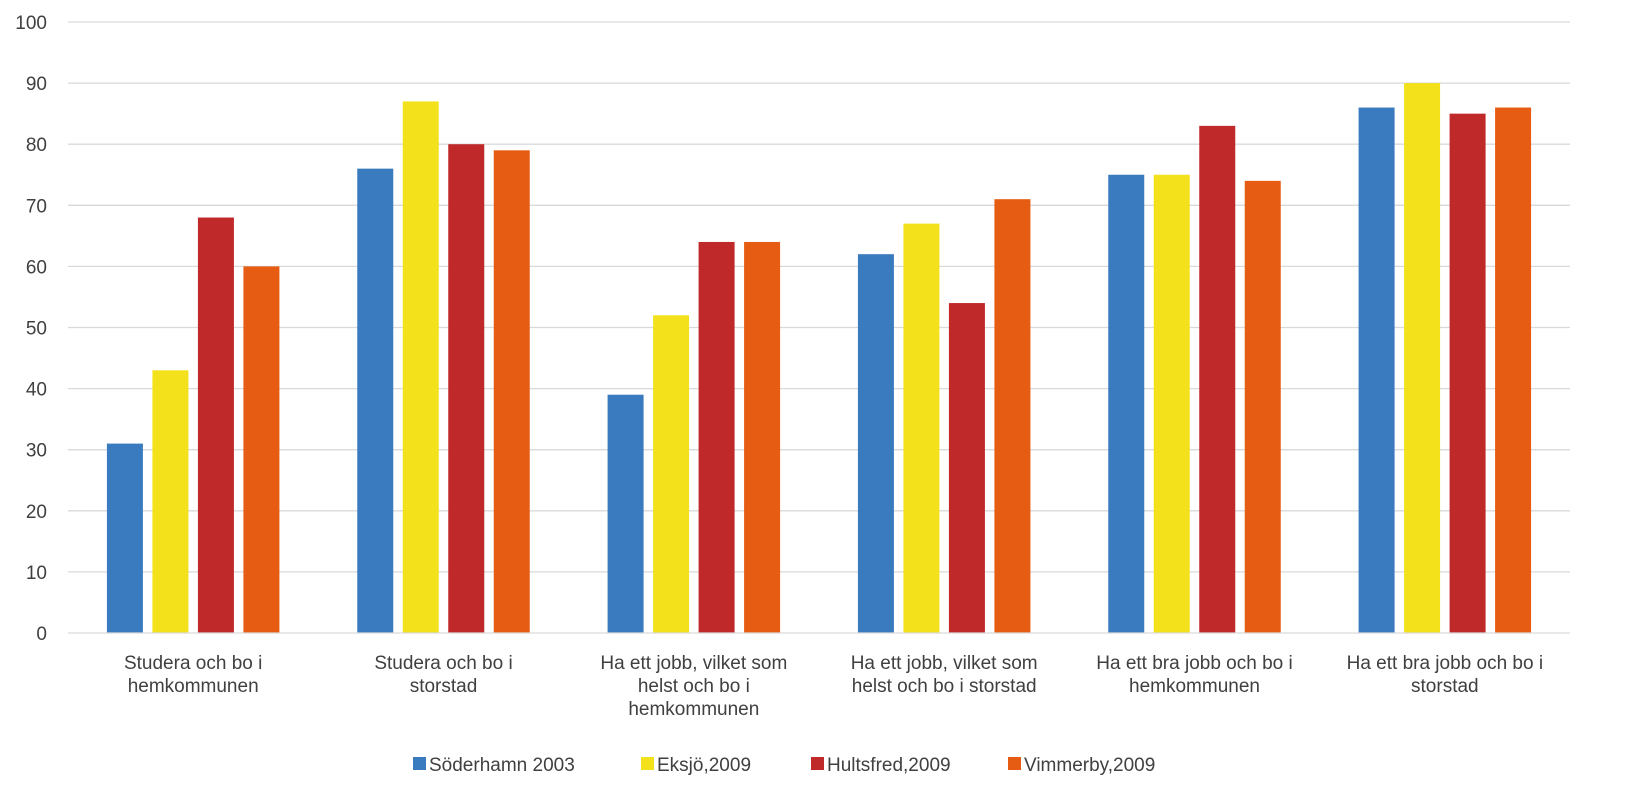 The width and height of the screenshot is (1625, 803). I want to click on y-tick-label: 80, so click(36, 145).